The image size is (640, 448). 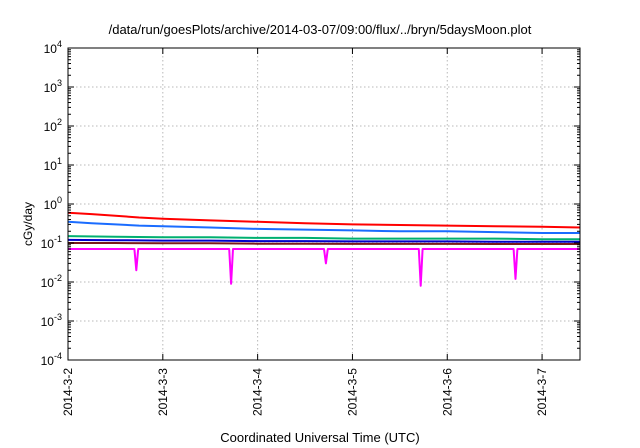 I want to click on x-axis-label: Coordinated Universal Time (UTC), so click(x=320, y=437).